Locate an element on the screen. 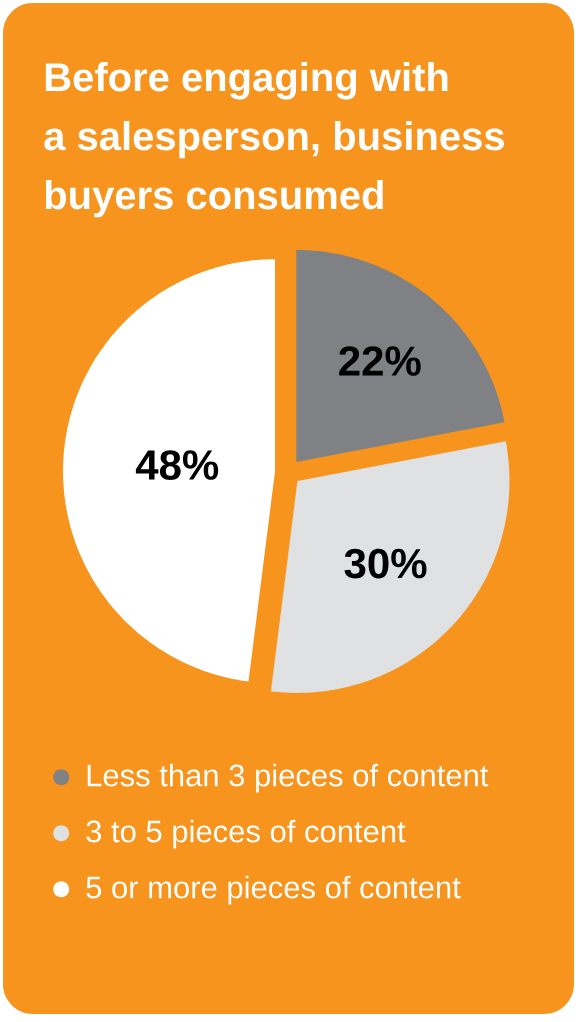 Image resolution: width=583 pixels, height=1022 pixels. legend-label: 3 to 5 pieces of content is located at coordinates (246, 834).